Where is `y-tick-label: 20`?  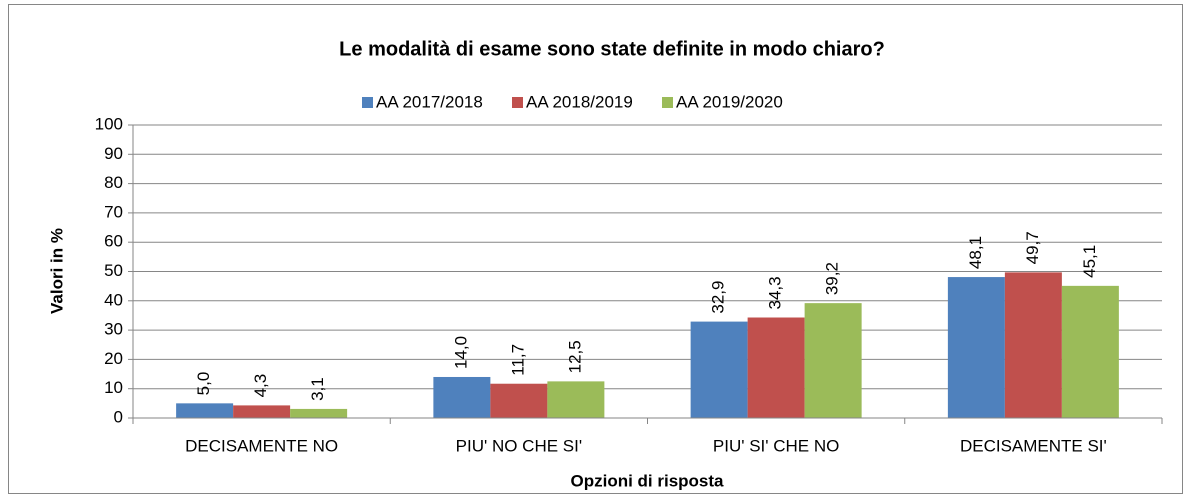
y-tick-label: 20 is located at coordinates (113, 358).